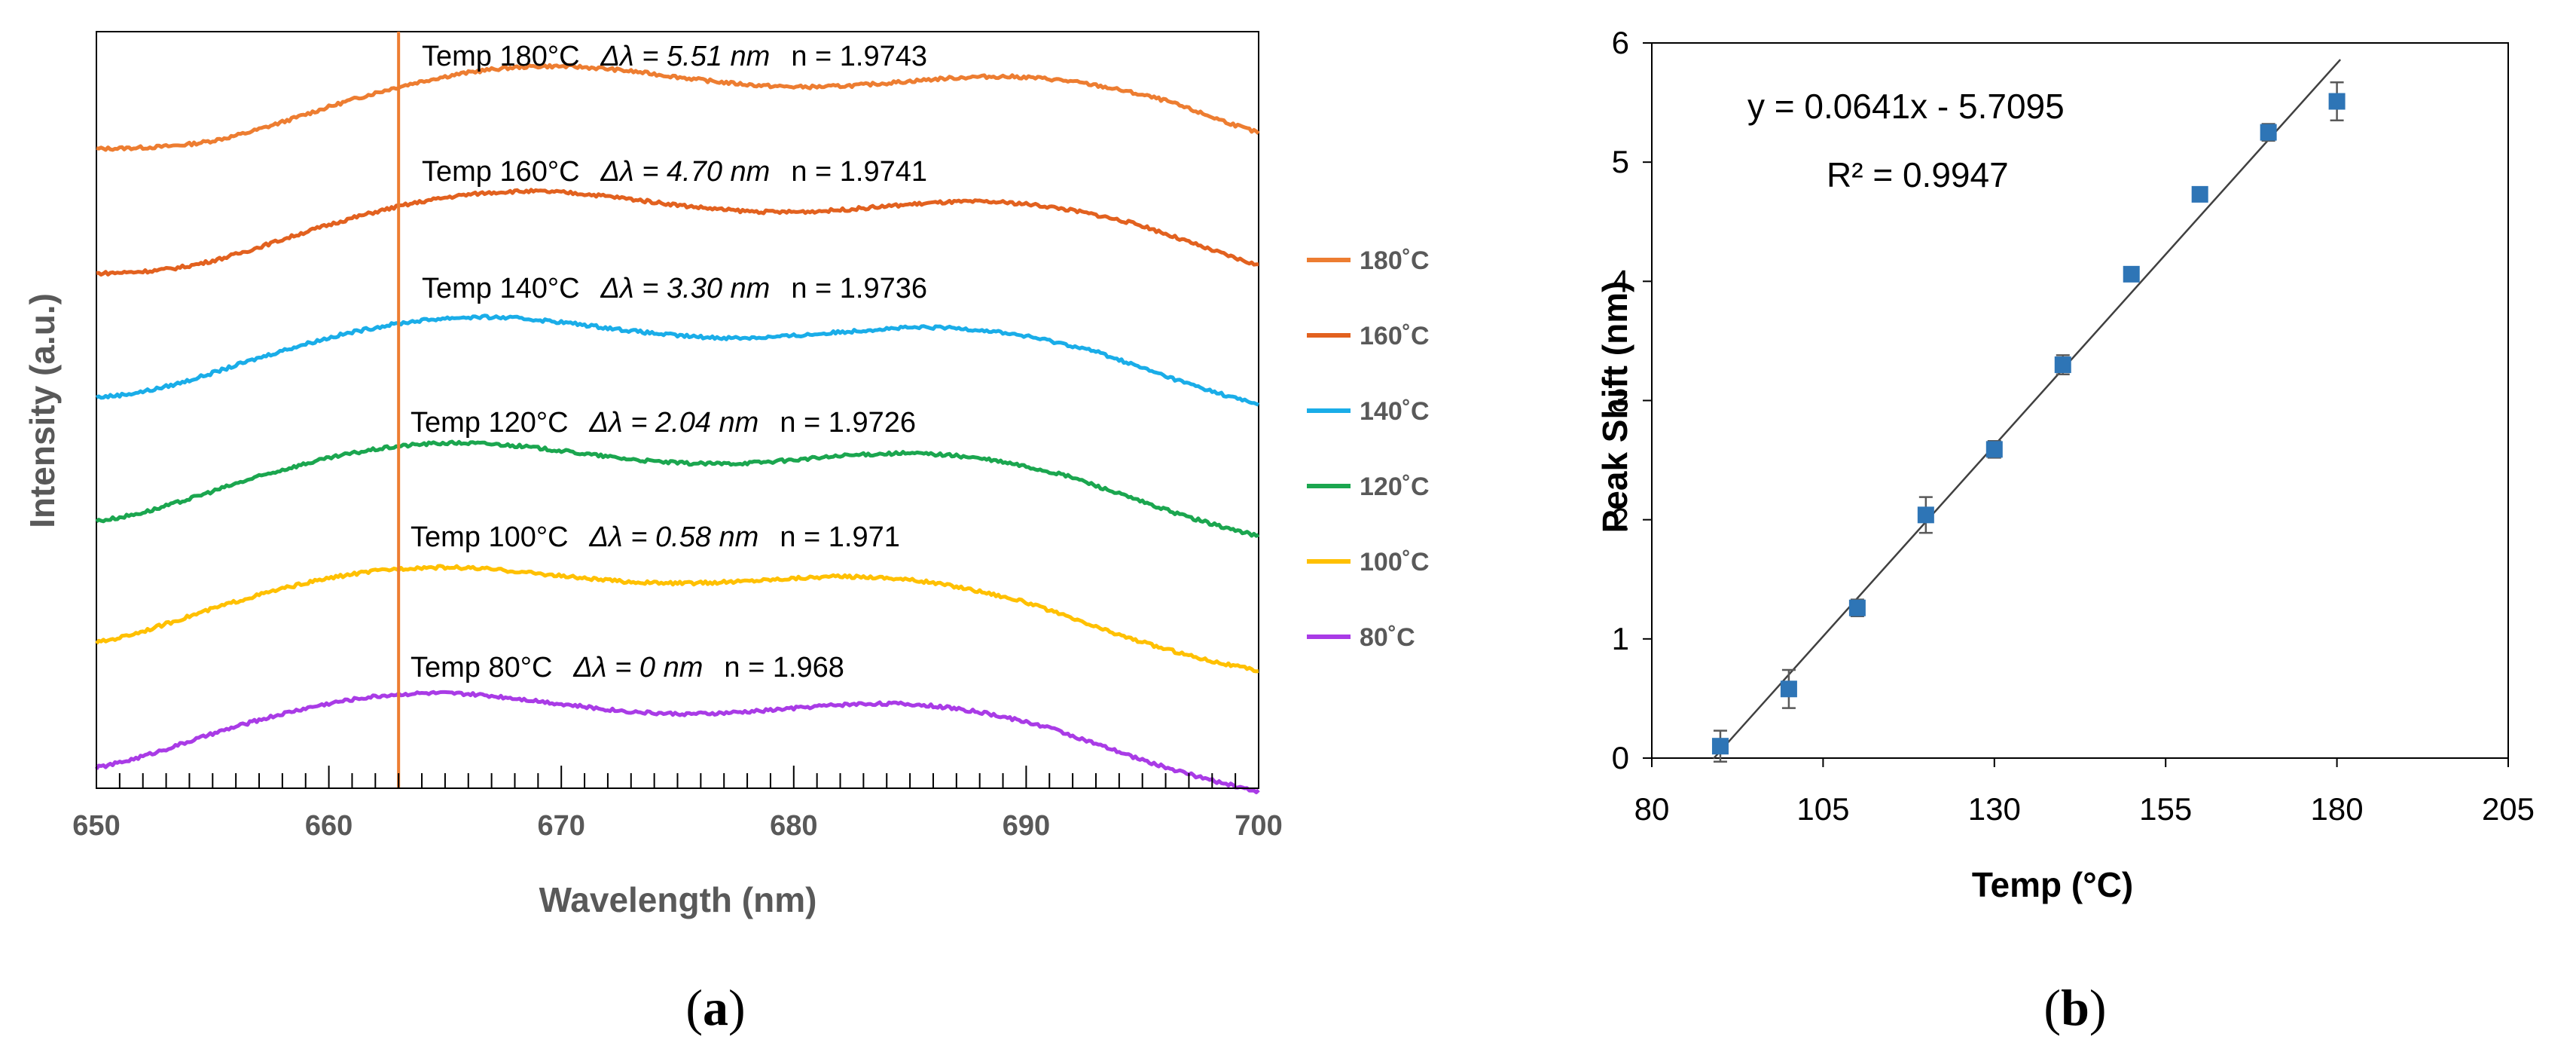  Describe the element at coordinates (1621, 42) in the screenshot. I see `y-tick-label-b: 6` at that location.